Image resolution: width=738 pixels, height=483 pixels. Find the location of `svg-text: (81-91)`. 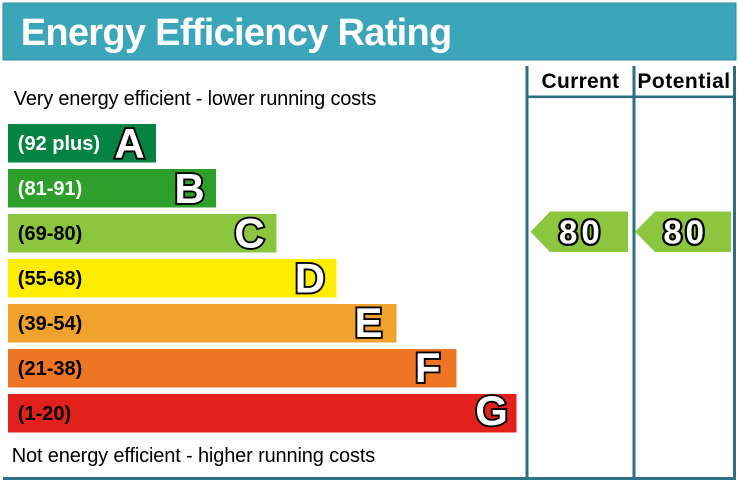

svg-text: (81-91) is located at coordinates (50, 189).